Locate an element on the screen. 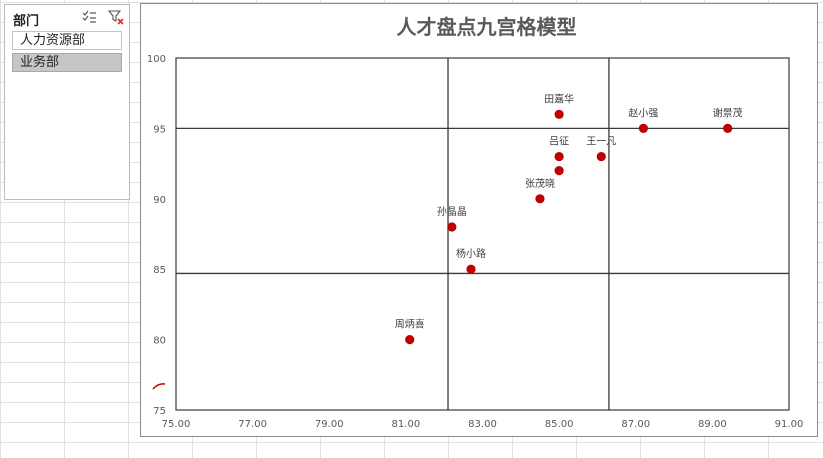  x-tick-label: 77.00 is located at coordinates (252, 424).